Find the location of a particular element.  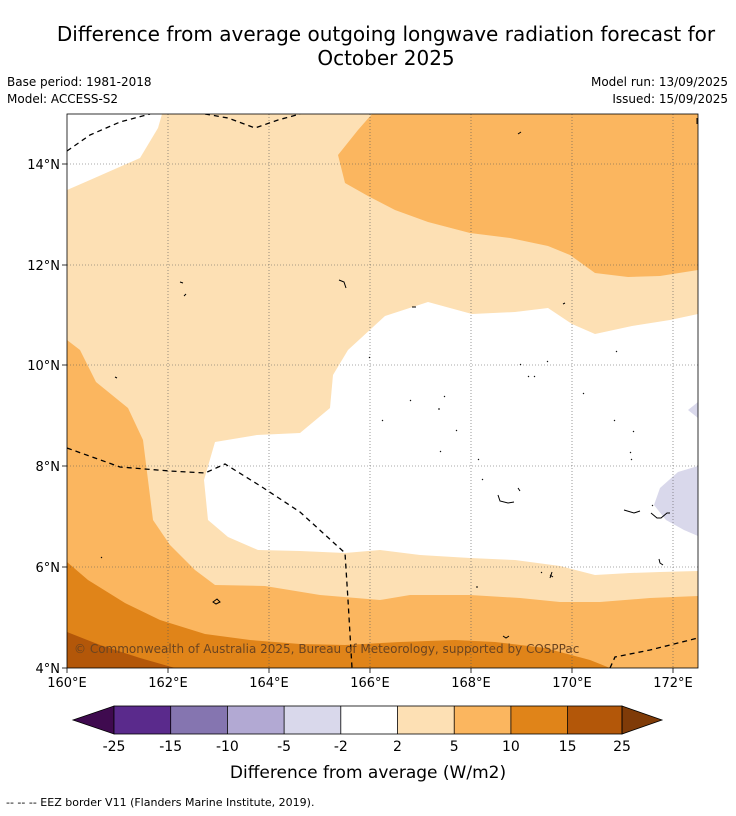

colorbar-tick-label: 15 is located at coordinates (568, 747).